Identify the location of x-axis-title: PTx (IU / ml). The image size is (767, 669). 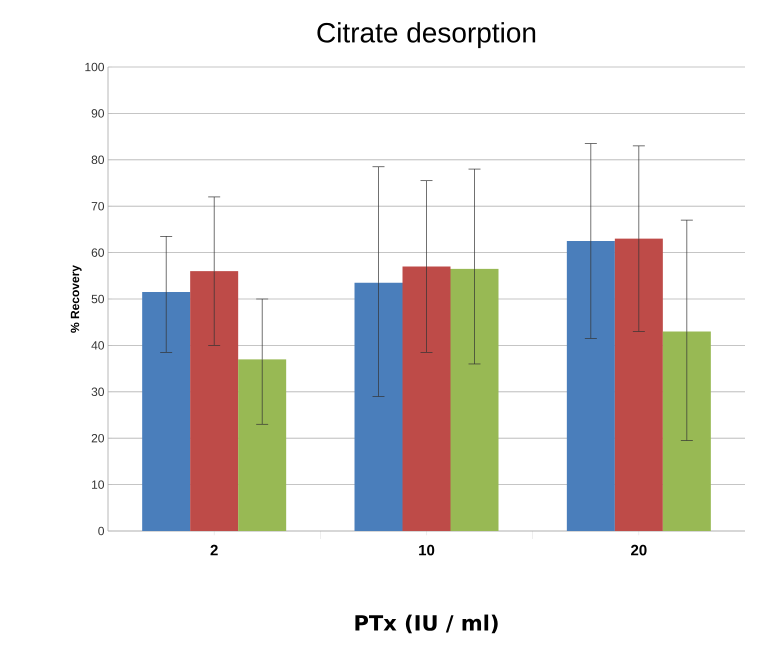
(426, 624).